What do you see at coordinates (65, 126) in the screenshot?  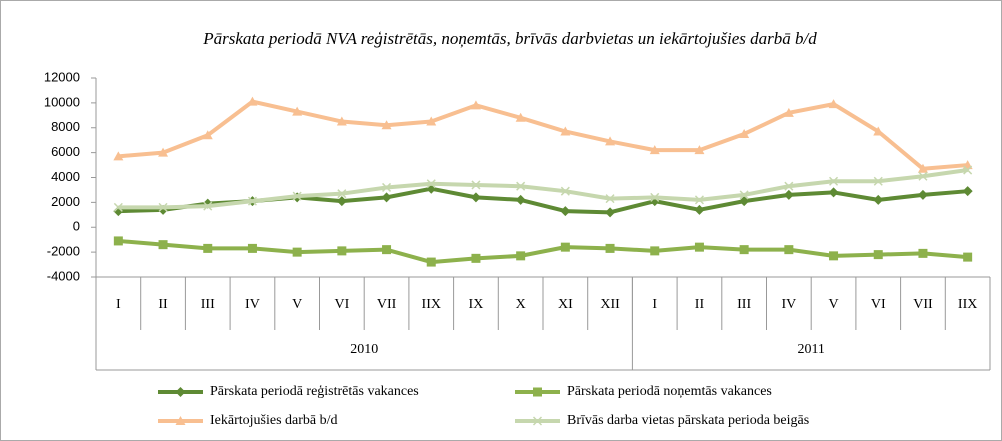 I see `y-tick-label: 8000` at bounding box center [65, 126].